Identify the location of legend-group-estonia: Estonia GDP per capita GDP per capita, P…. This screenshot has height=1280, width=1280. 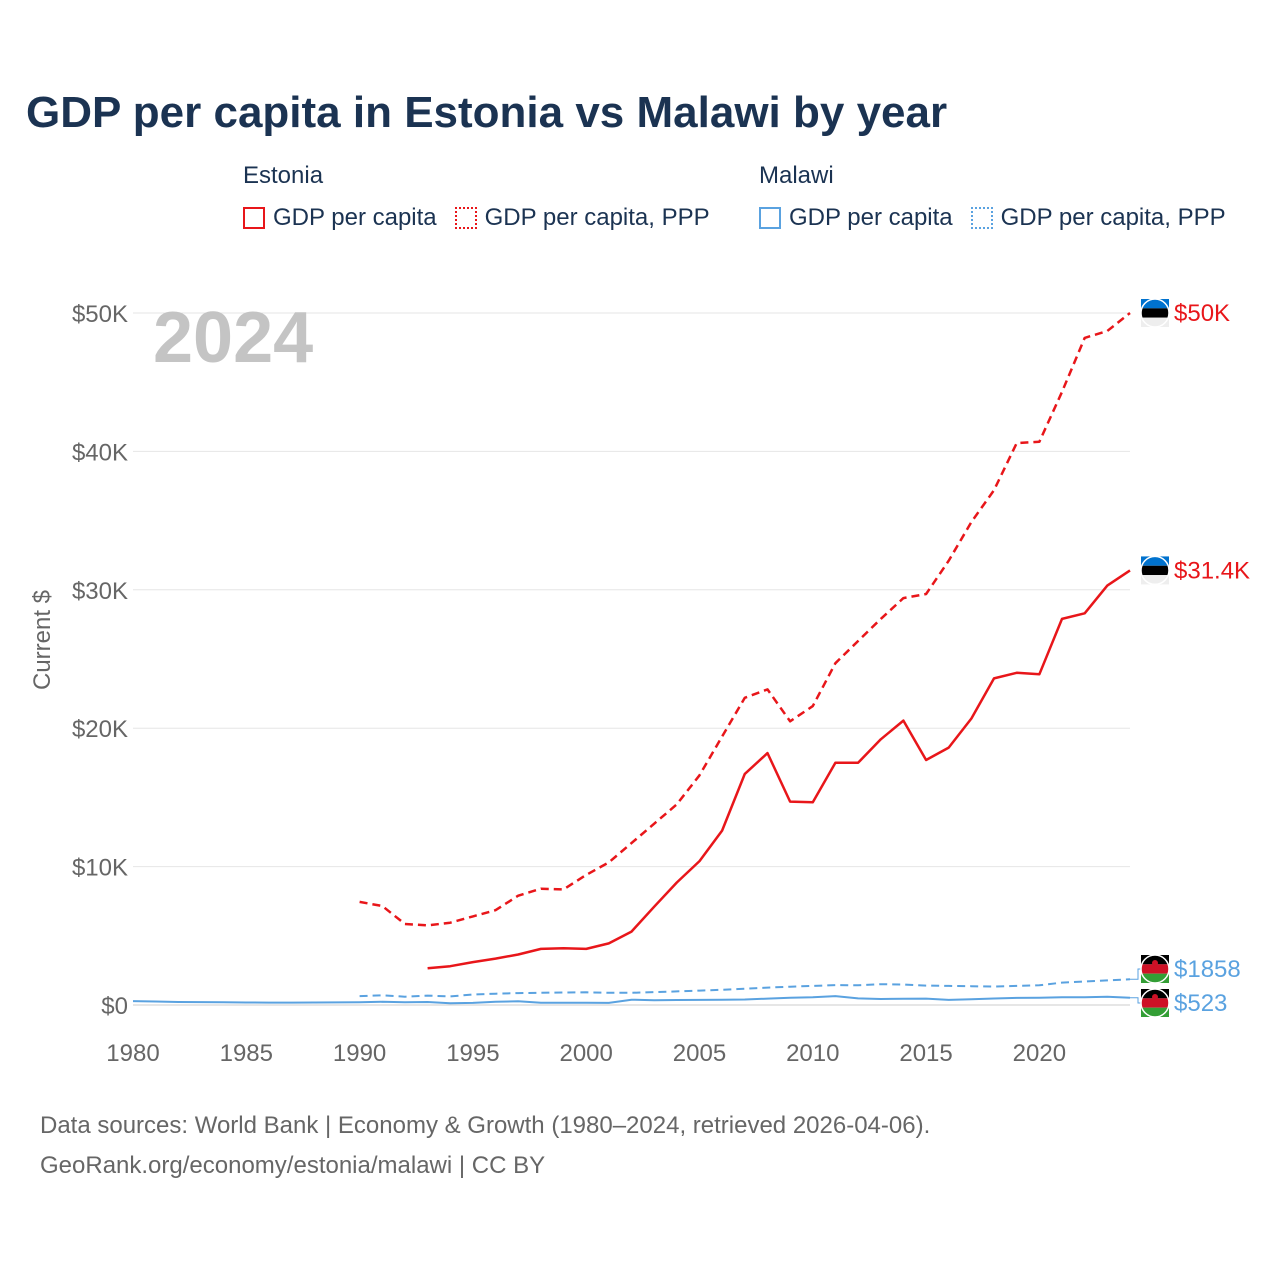
(476, 197).